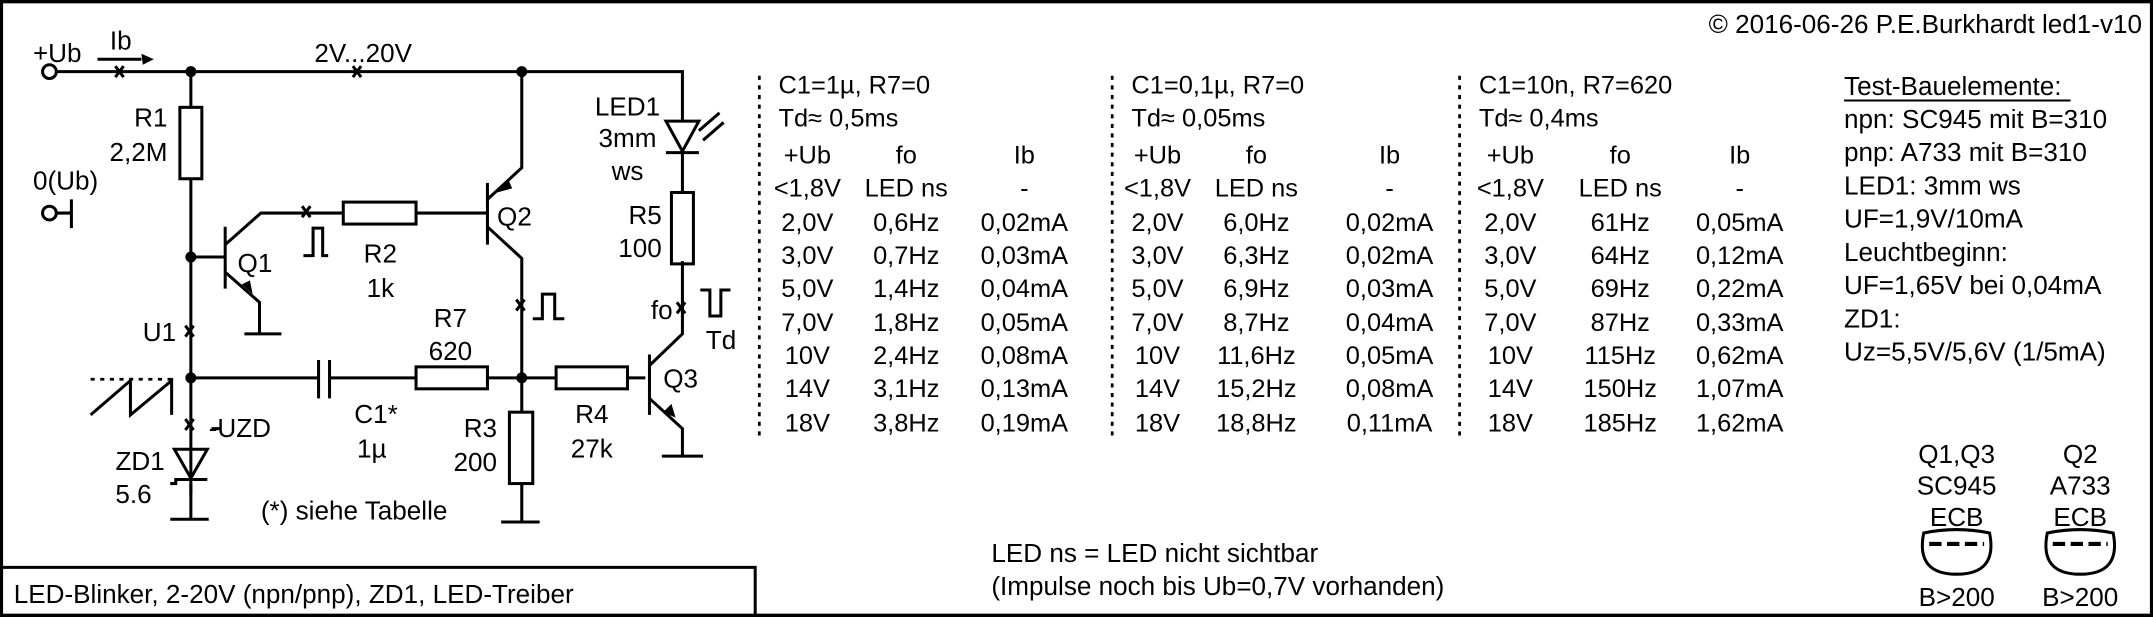 The width and height of the screenshot is (2153, 617). I want to click on table-row: 2,0V 6,0Hz 0,02mA, so click(1282, 223).